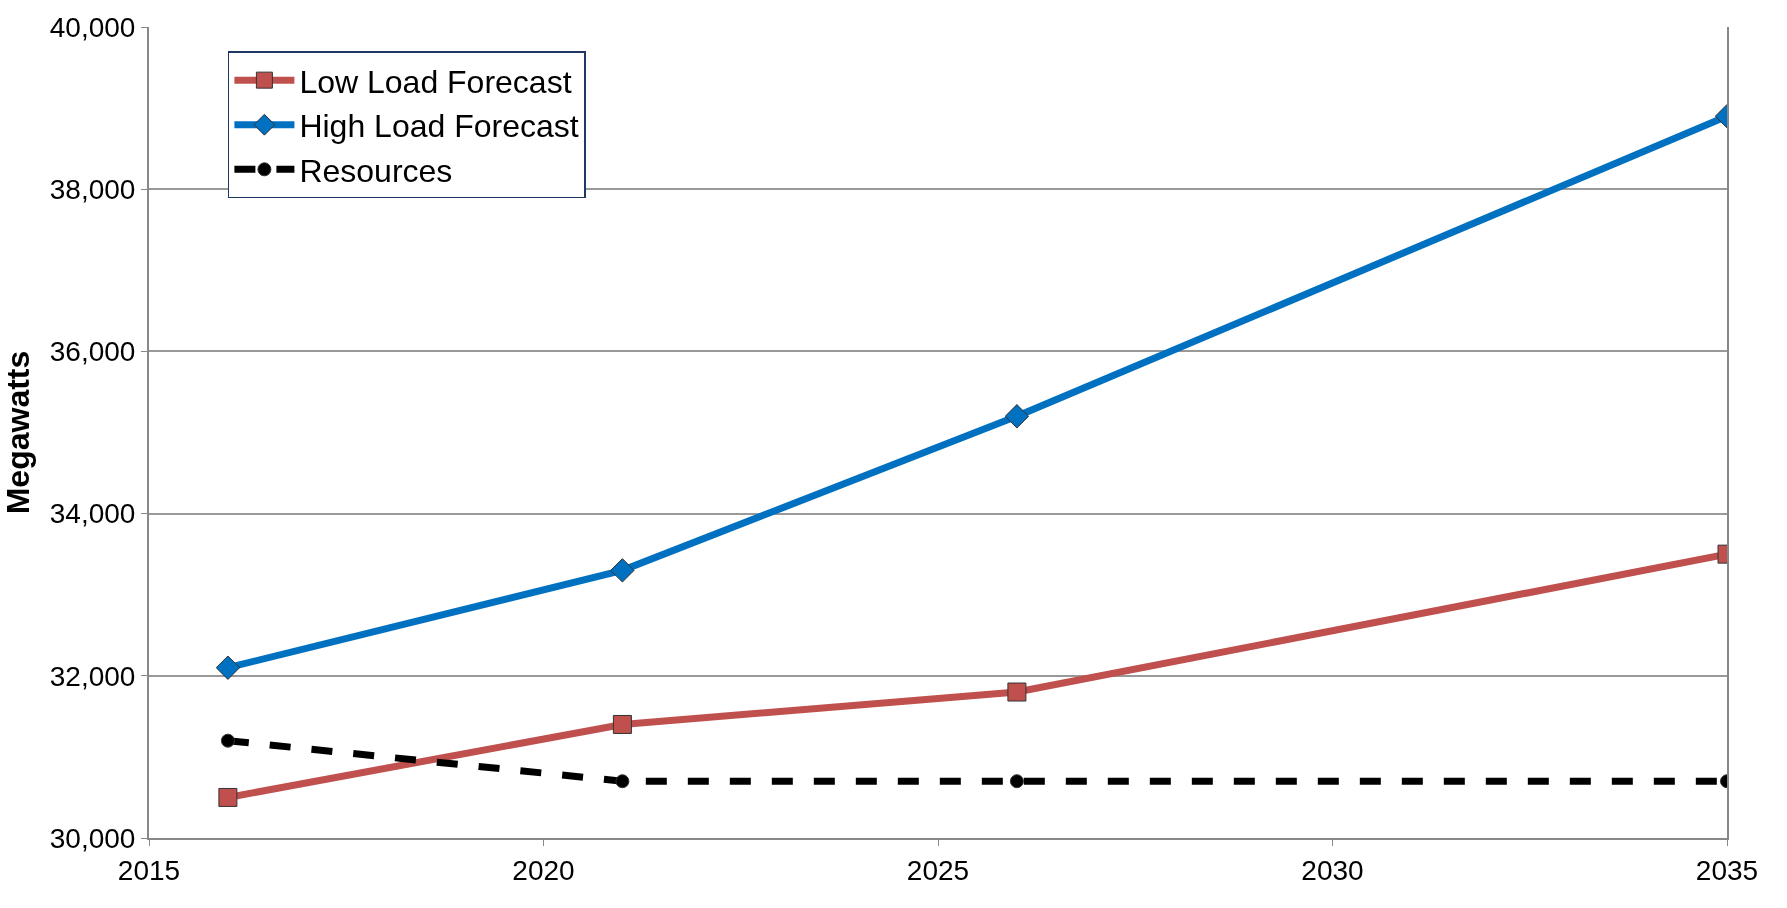 This screenshot has height=908, width=1787. What do you see at coordinates (543, 870) in the screenshot?
I see `x-tick-label: 2020` at bounding box center [543, 870].